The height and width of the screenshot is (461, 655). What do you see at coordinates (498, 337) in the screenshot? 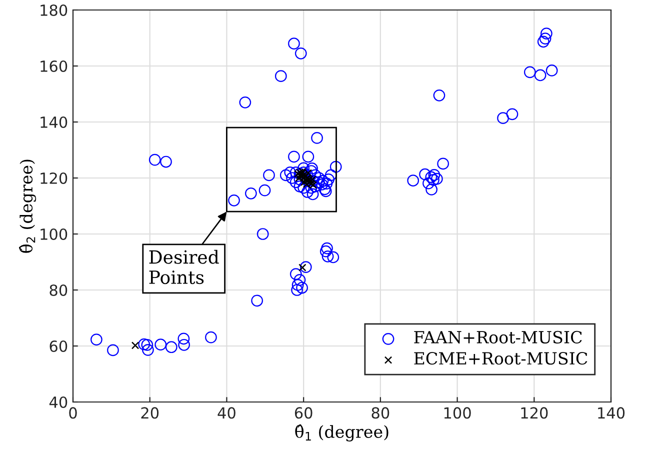
I see `legend-label: FAAN+Root-MUSIC` at bounding box center [498, 337].